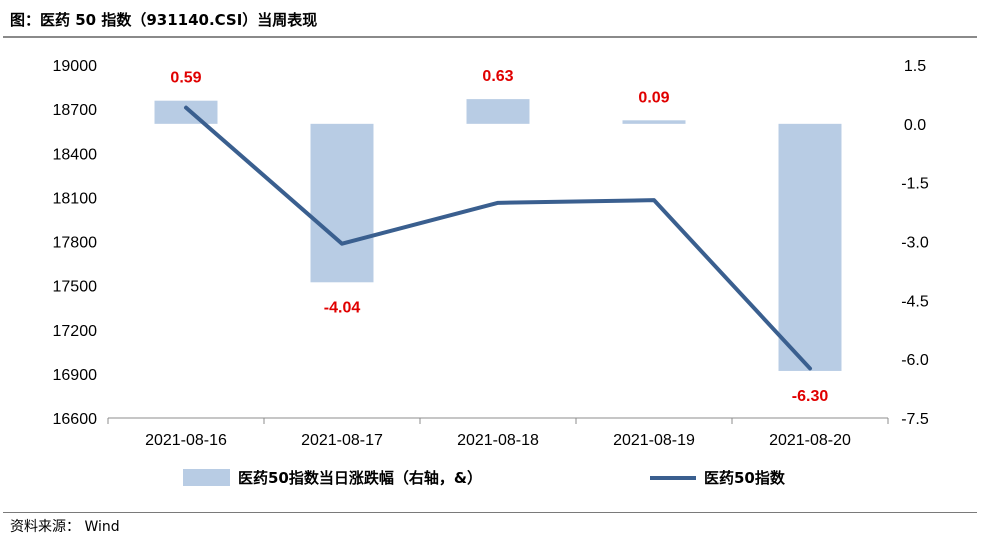 The image size is (981, 548). I want to click on left-tick-label: 16900, so click(75, 375).